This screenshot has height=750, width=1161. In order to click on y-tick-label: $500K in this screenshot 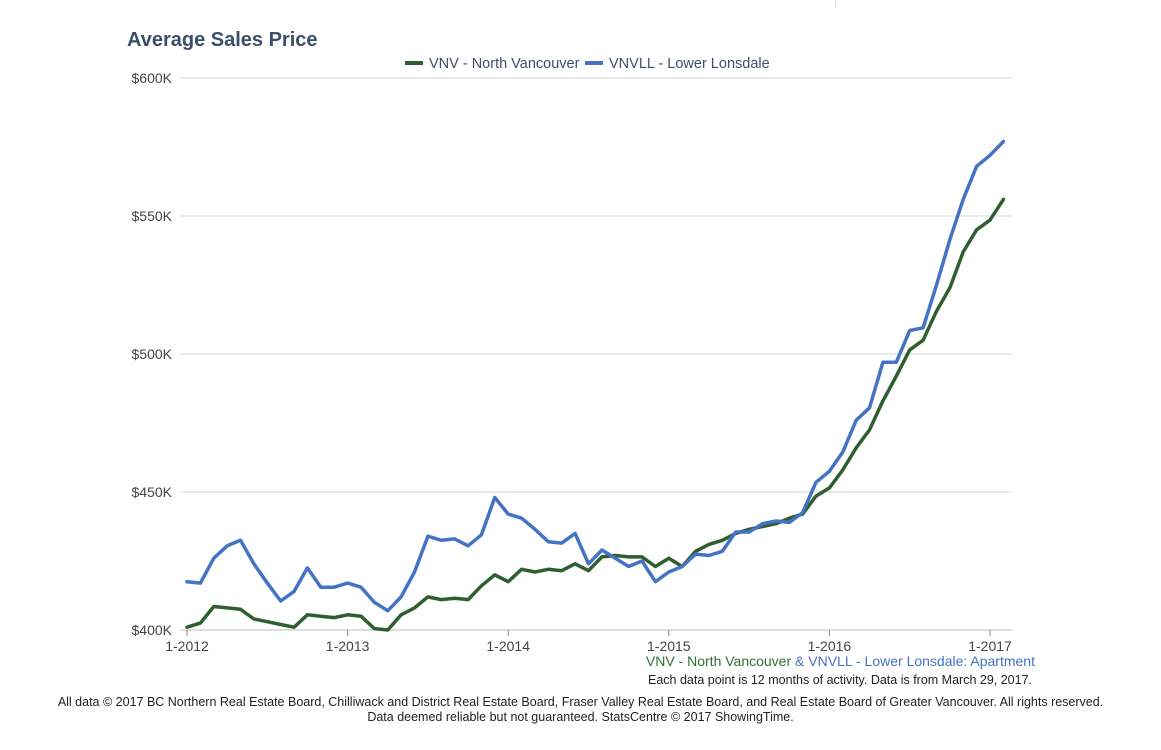, I will do `click(152, 354)`.